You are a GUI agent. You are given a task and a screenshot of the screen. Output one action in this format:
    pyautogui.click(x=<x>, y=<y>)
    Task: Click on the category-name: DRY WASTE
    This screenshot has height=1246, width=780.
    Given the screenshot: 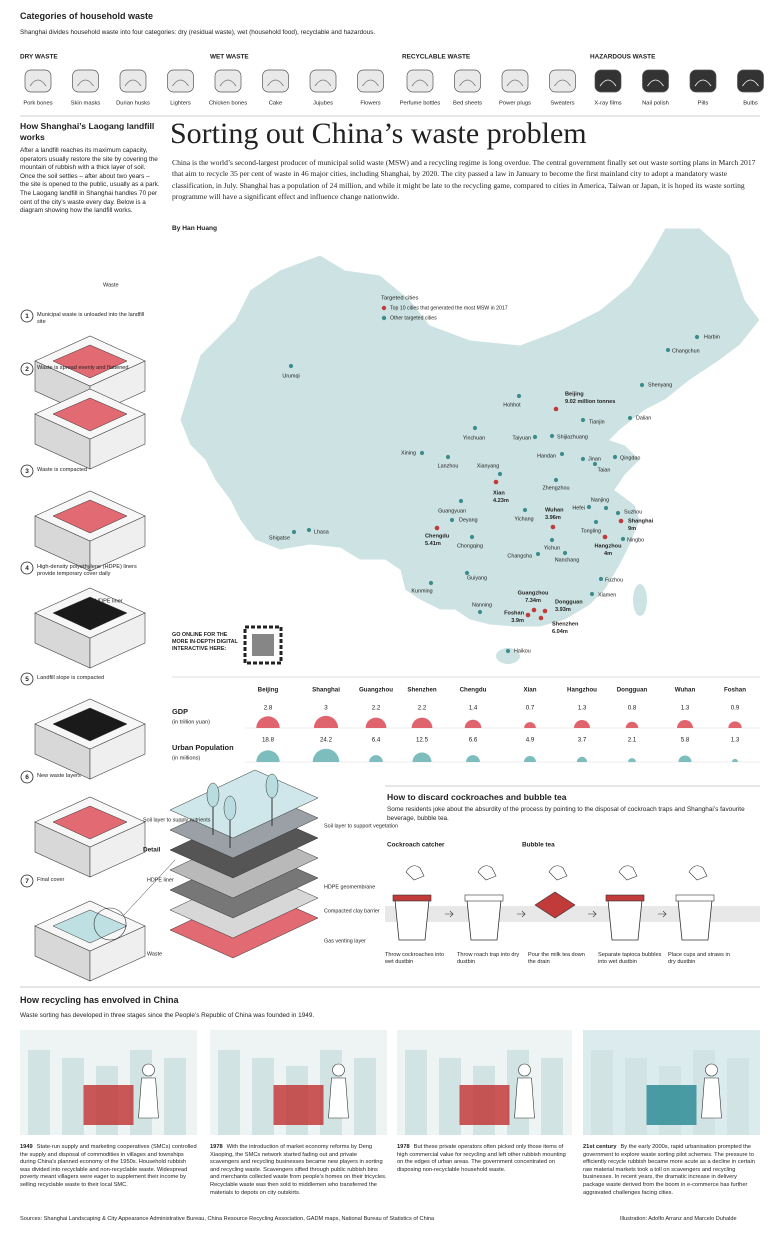 What is the action you would take?
    pyautogui.click(x=39, y=57)
    